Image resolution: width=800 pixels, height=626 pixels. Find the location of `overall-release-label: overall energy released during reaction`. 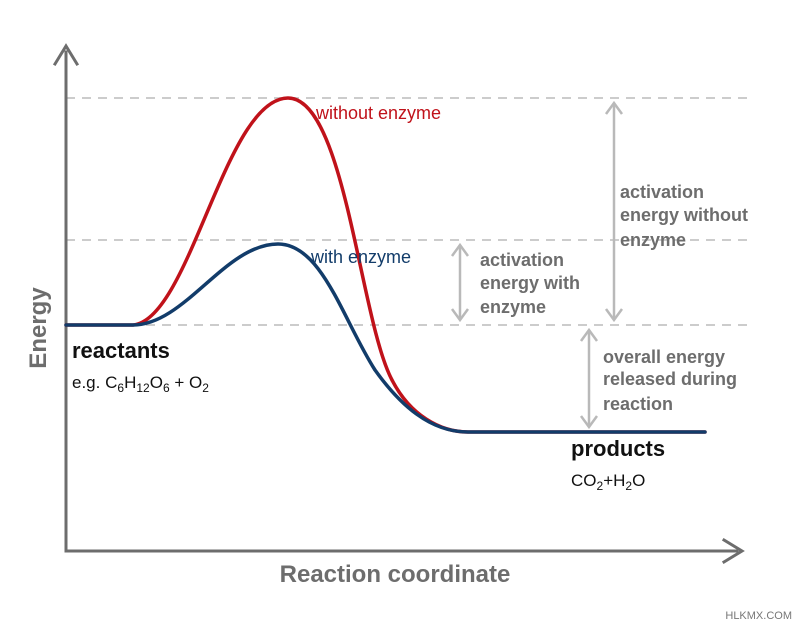

overall-release-label: overall energy released during reaction is located at coordinates (672, 380).